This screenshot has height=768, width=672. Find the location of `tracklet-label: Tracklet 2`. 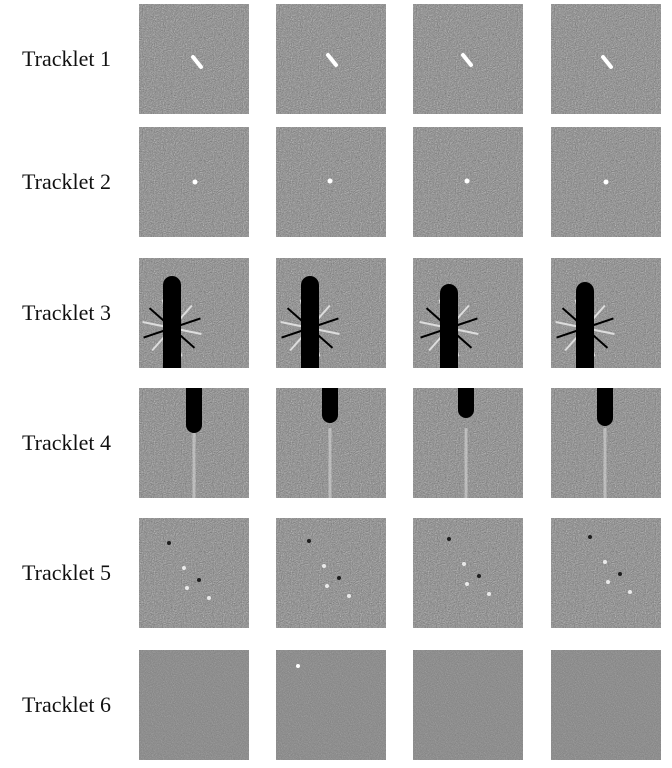

tracklet-label: Tracklet 2 is located at coordinates (67, 181).